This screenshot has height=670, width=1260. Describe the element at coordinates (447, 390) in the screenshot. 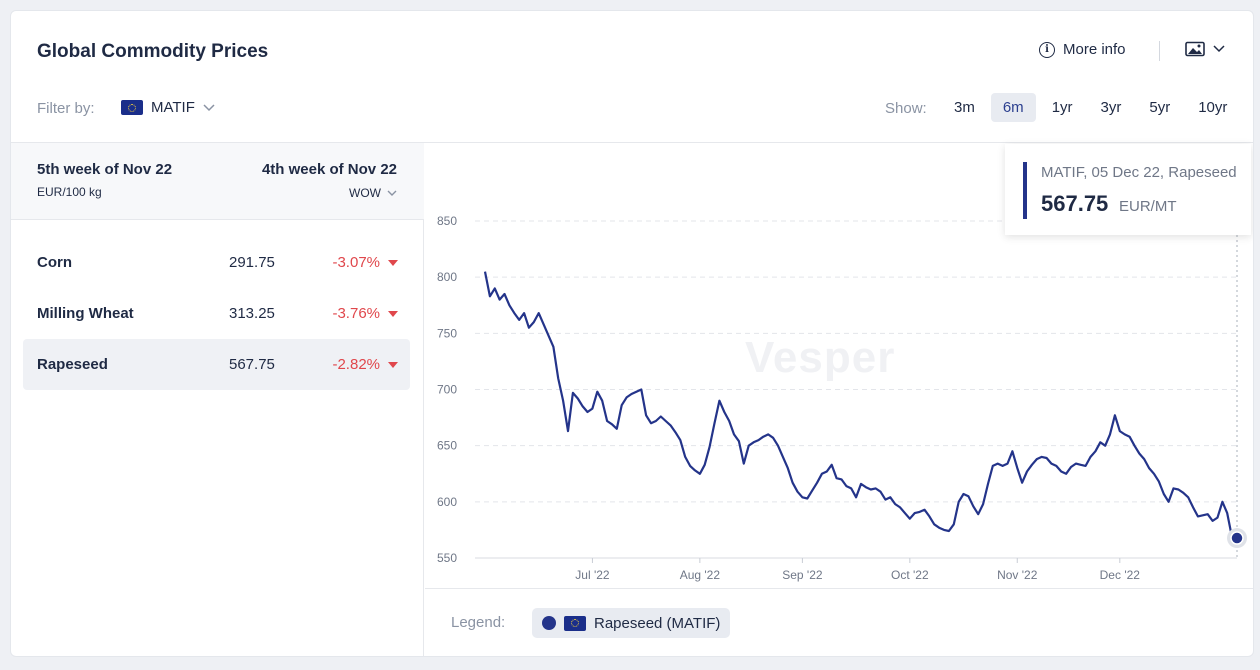

I see `y-tick-label: 700` at that location.